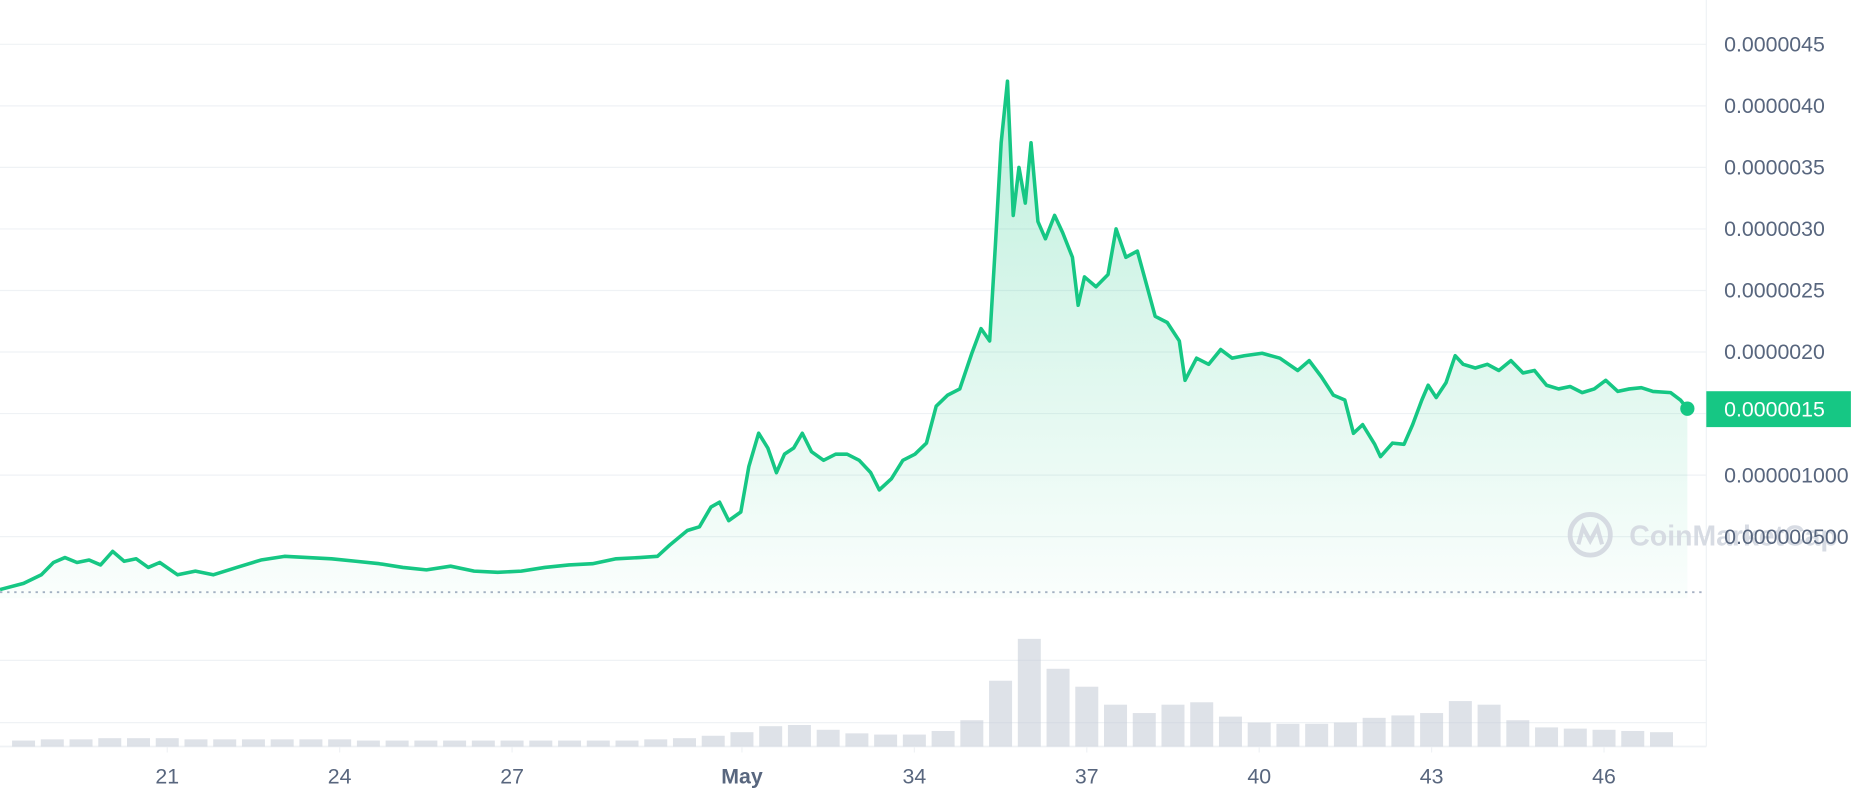  I want to click on y-tick-label: 0.0000025, so click(1774, 291).